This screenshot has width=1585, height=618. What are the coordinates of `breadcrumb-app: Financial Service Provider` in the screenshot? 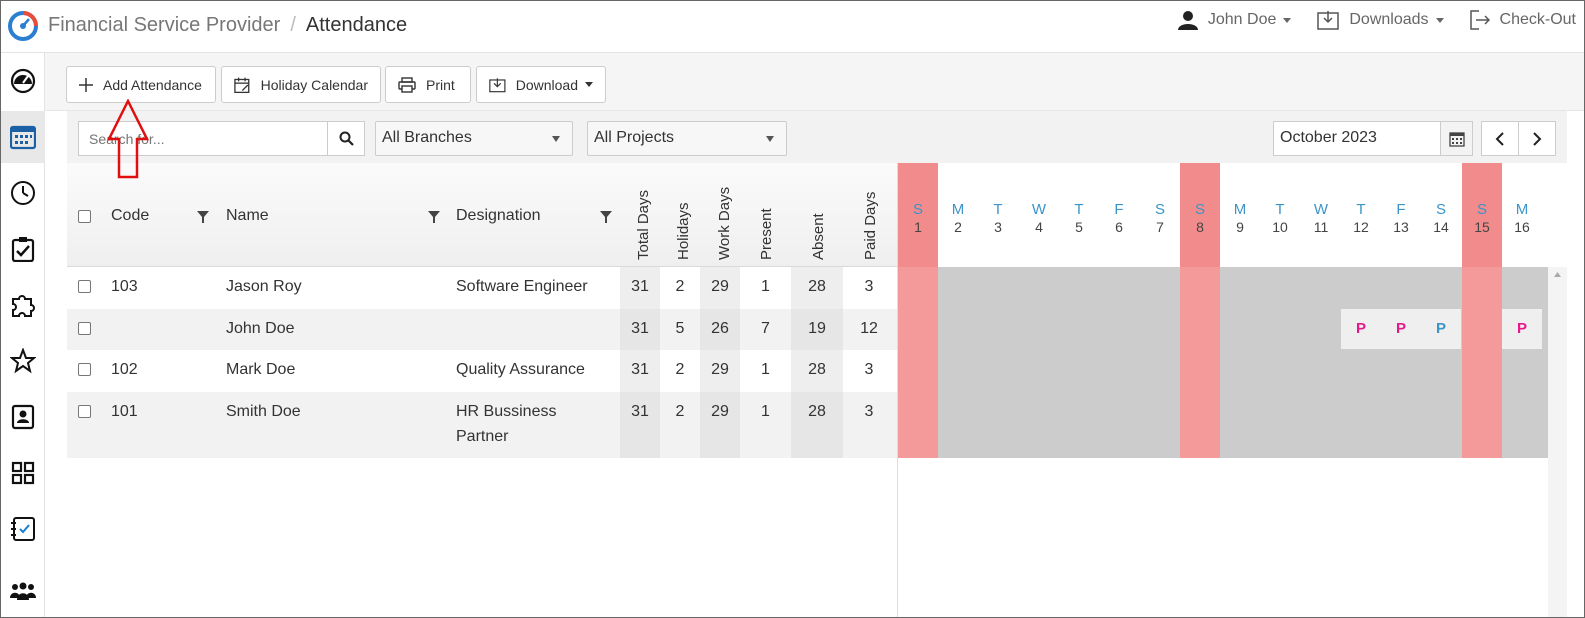 It's located at (164, 25).